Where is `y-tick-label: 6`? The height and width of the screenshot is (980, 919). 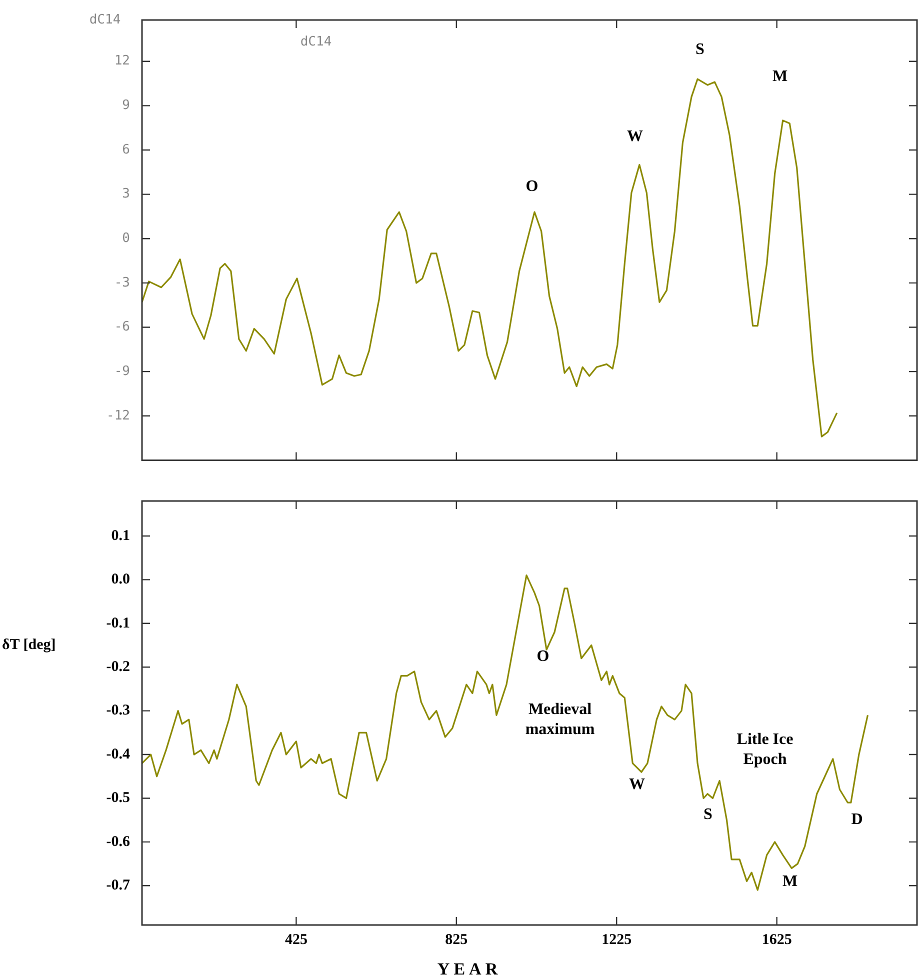
y-tick-label: 6 is located at coordinates (126, 150).